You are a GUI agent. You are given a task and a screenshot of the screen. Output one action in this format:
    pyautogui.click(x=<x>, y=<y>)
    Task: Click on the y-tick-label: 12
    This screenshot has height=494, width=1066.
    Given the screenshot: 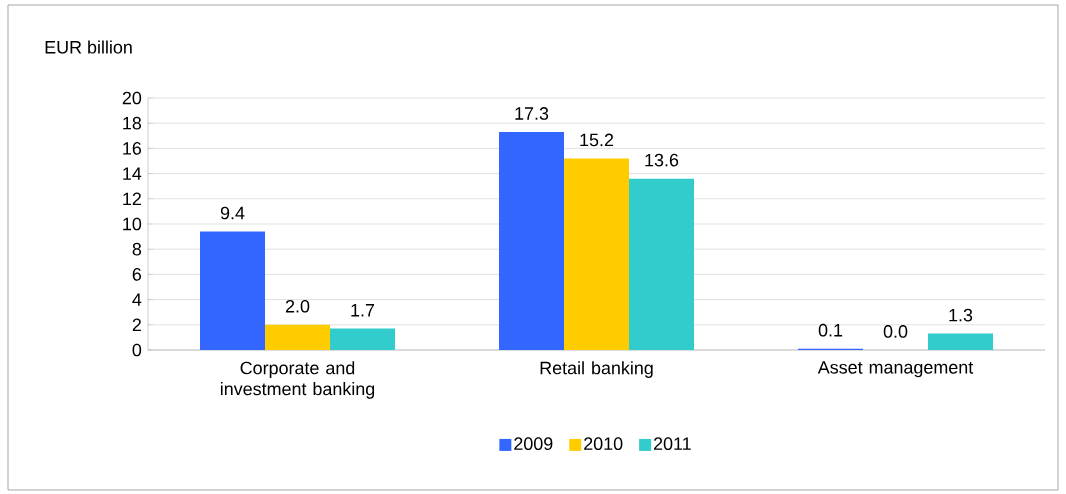 What is the action you would take?
    pyautogui.click(x=132, y=199)
    